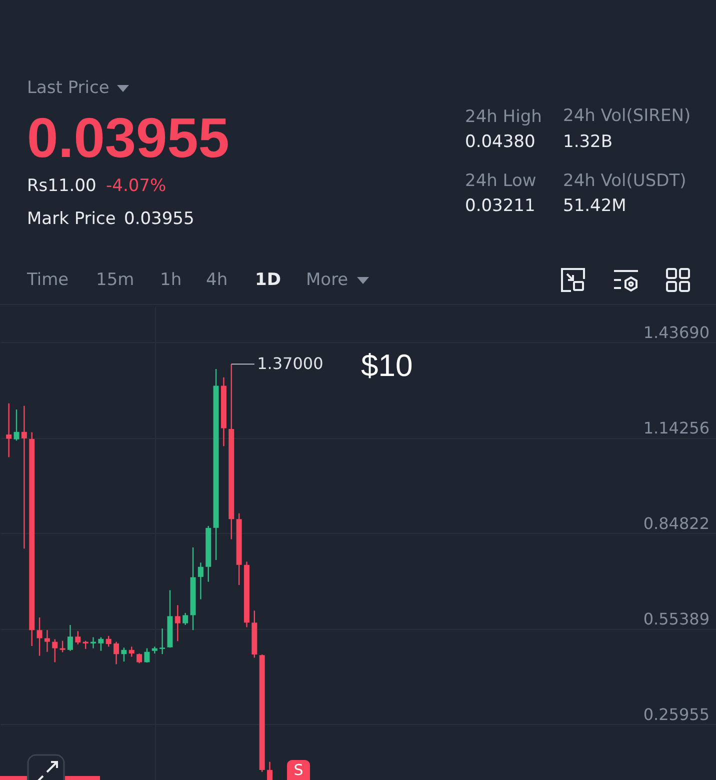 The width and height of the screenshot is (716, 780). Describe the element at coordinates (61, 186) in the screenshot. I see `text: Rs11.00` at that location.